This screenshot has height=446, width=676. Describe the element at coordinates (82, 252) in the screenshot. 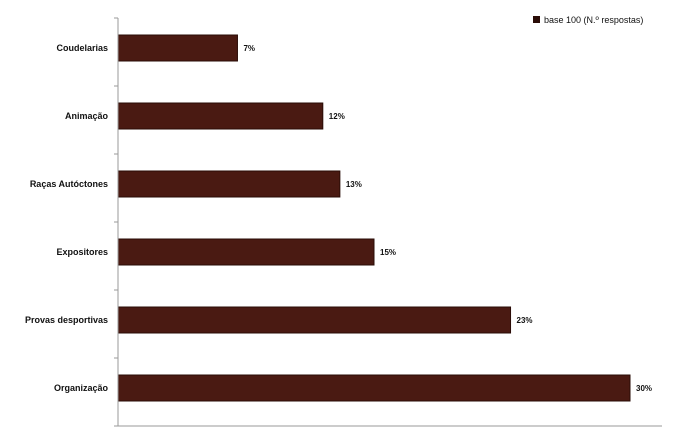

I see `category-label-expositores: Expositores` at that location.